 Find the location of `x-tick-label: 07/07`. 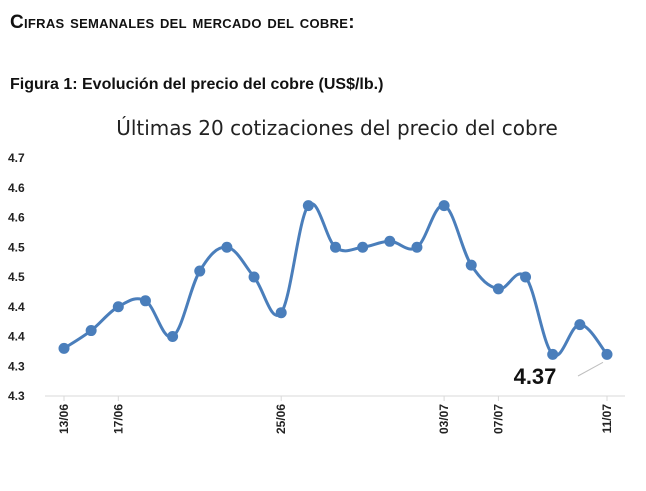

x-tick-label: 07/07 is located at coordinates (498, 419).